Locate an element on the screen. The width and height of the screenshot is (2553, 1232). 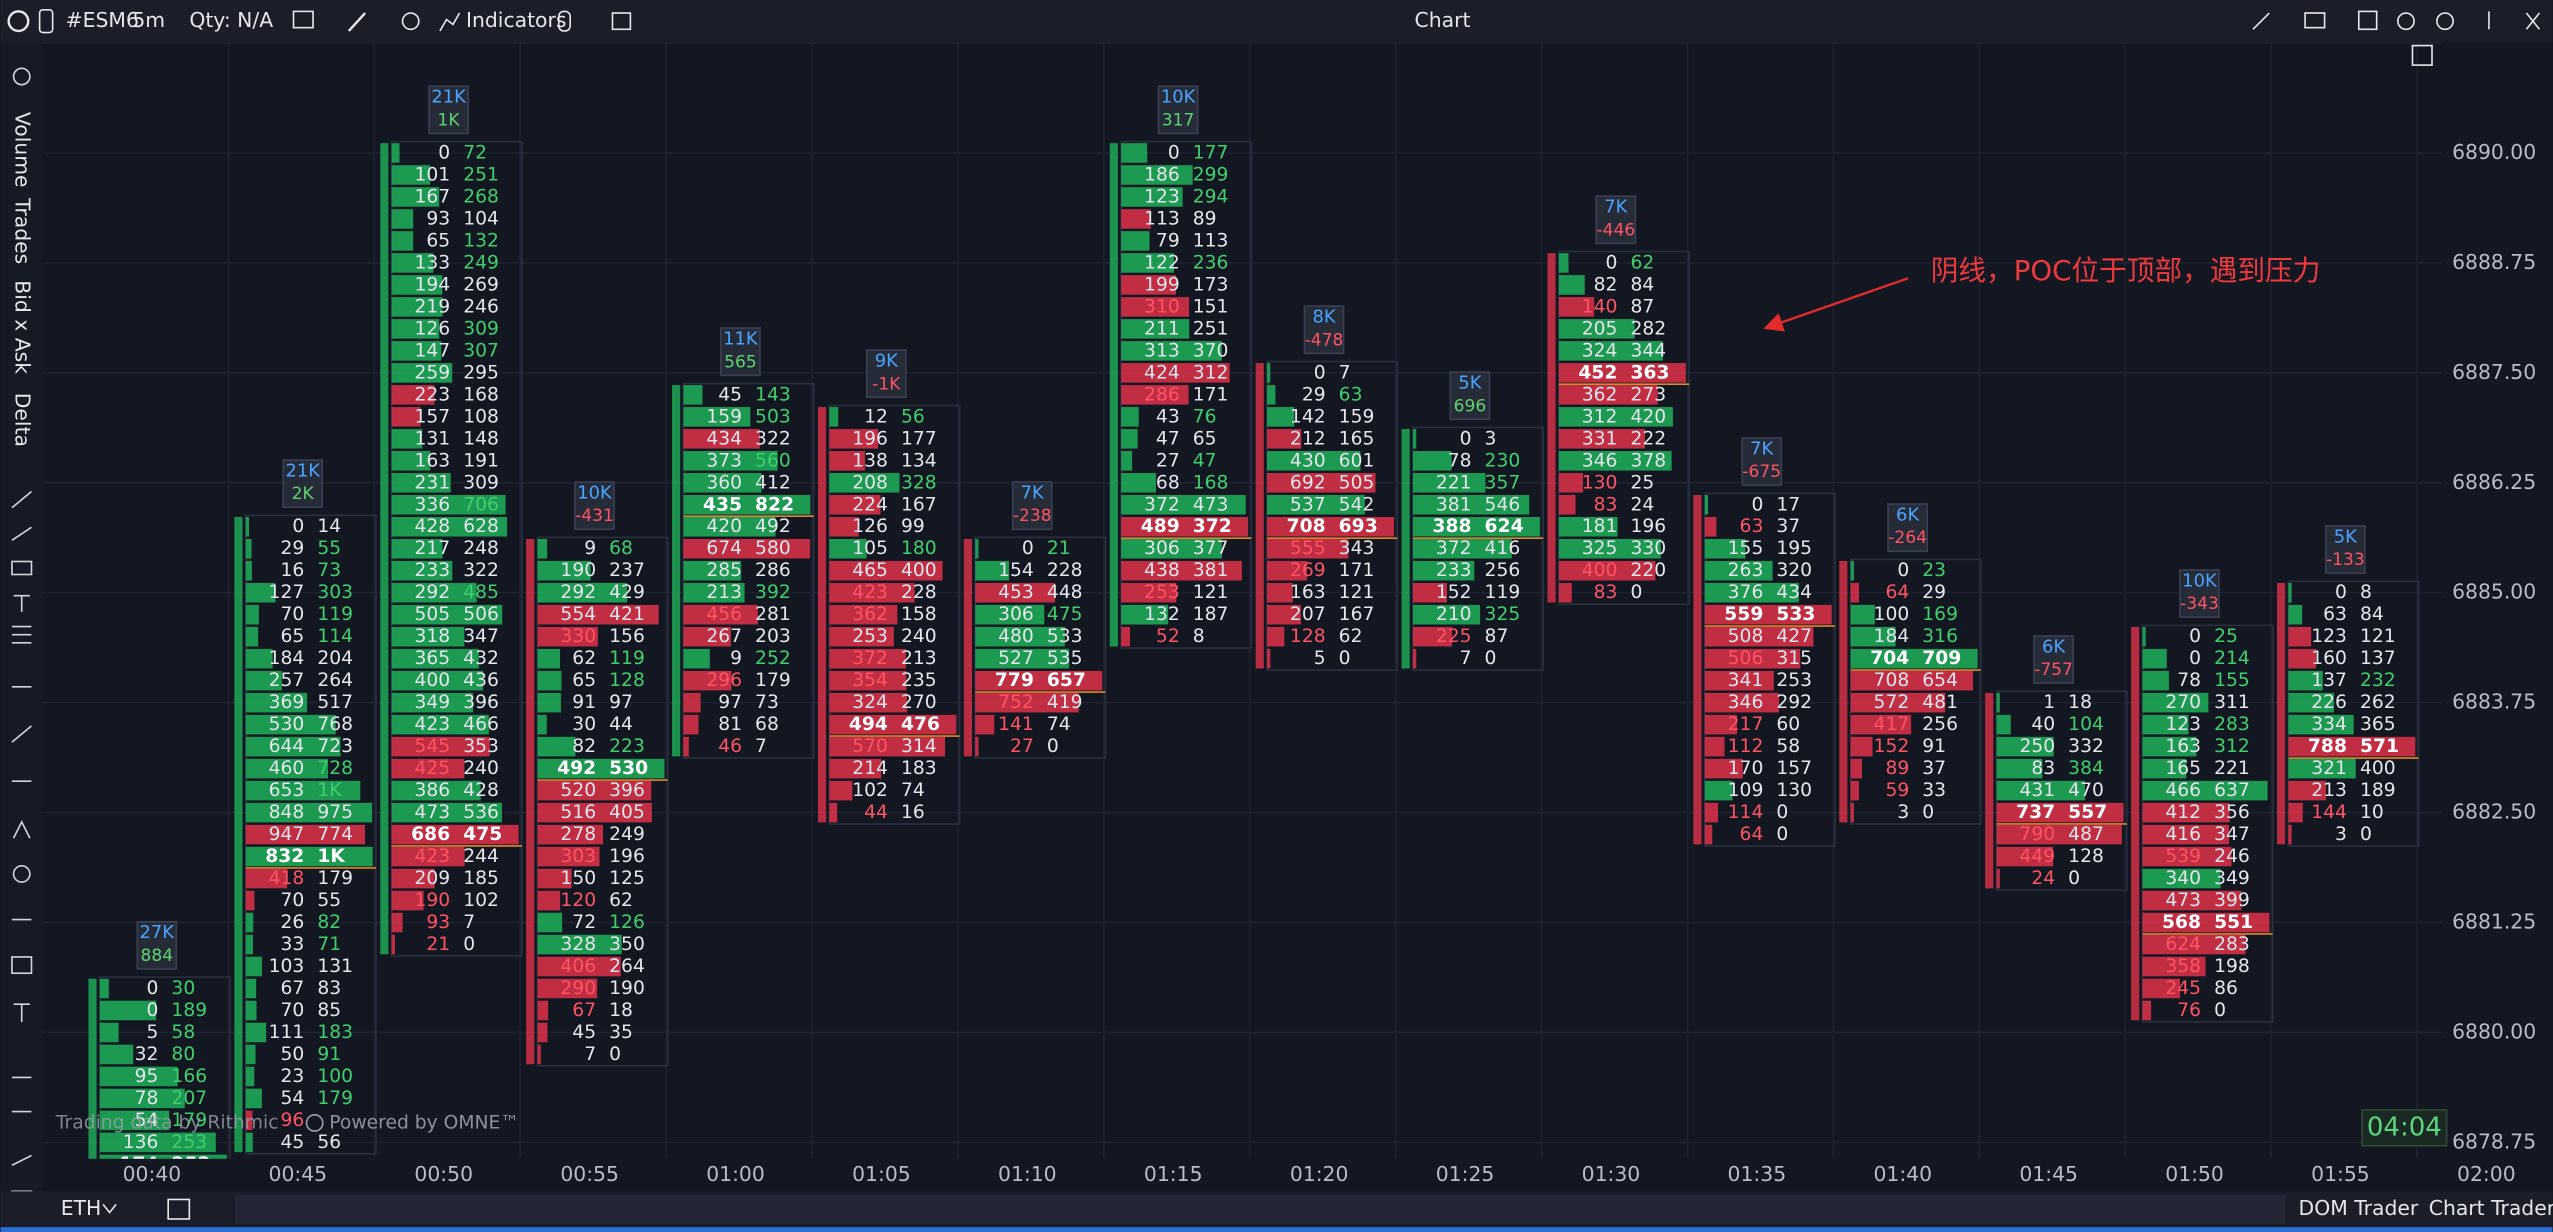
bid-volume: 131 is located at coordinates (433, 438).